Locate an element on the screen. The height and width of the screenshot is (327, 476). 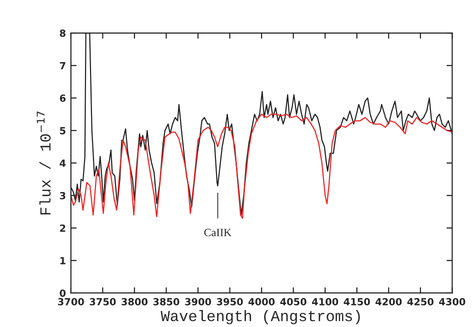
y-tick-label: 8 is located at coordinates (63, 33).